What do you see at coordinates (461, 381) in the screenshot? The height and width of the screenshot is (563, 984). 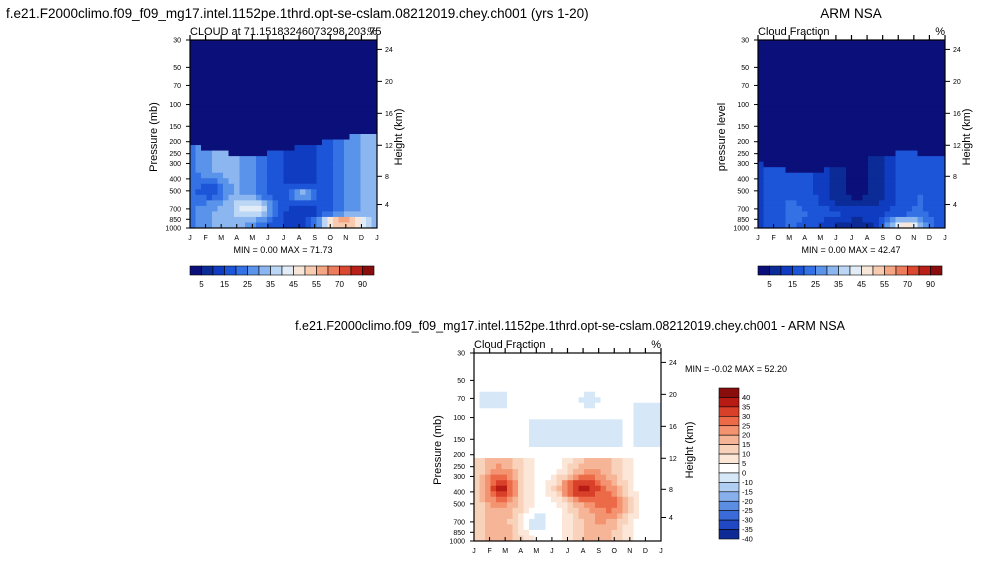 I see `p3-ytick-label: 50` at bounding box center [461, 381].